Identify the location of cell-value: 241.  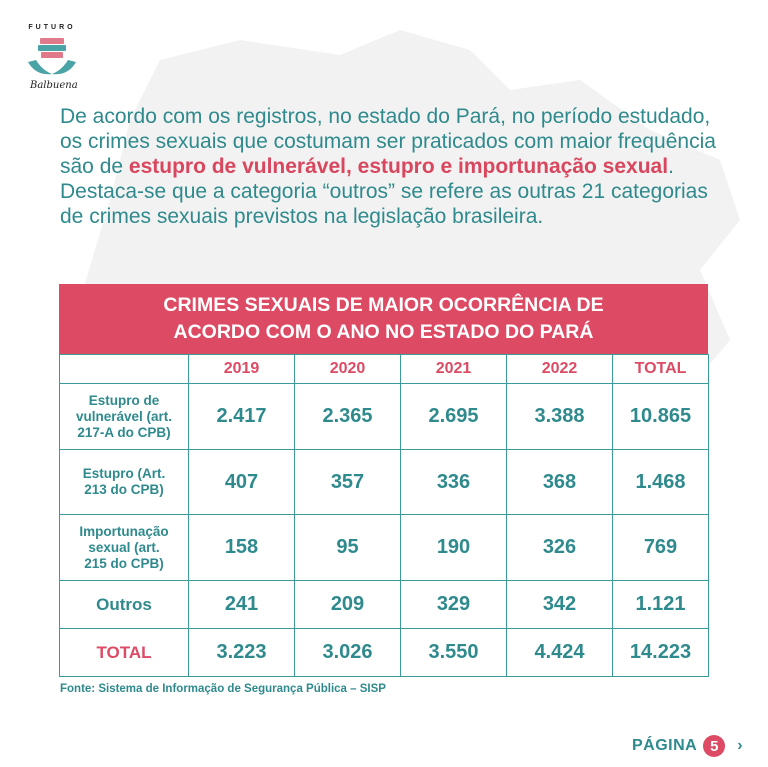
(241, 604).